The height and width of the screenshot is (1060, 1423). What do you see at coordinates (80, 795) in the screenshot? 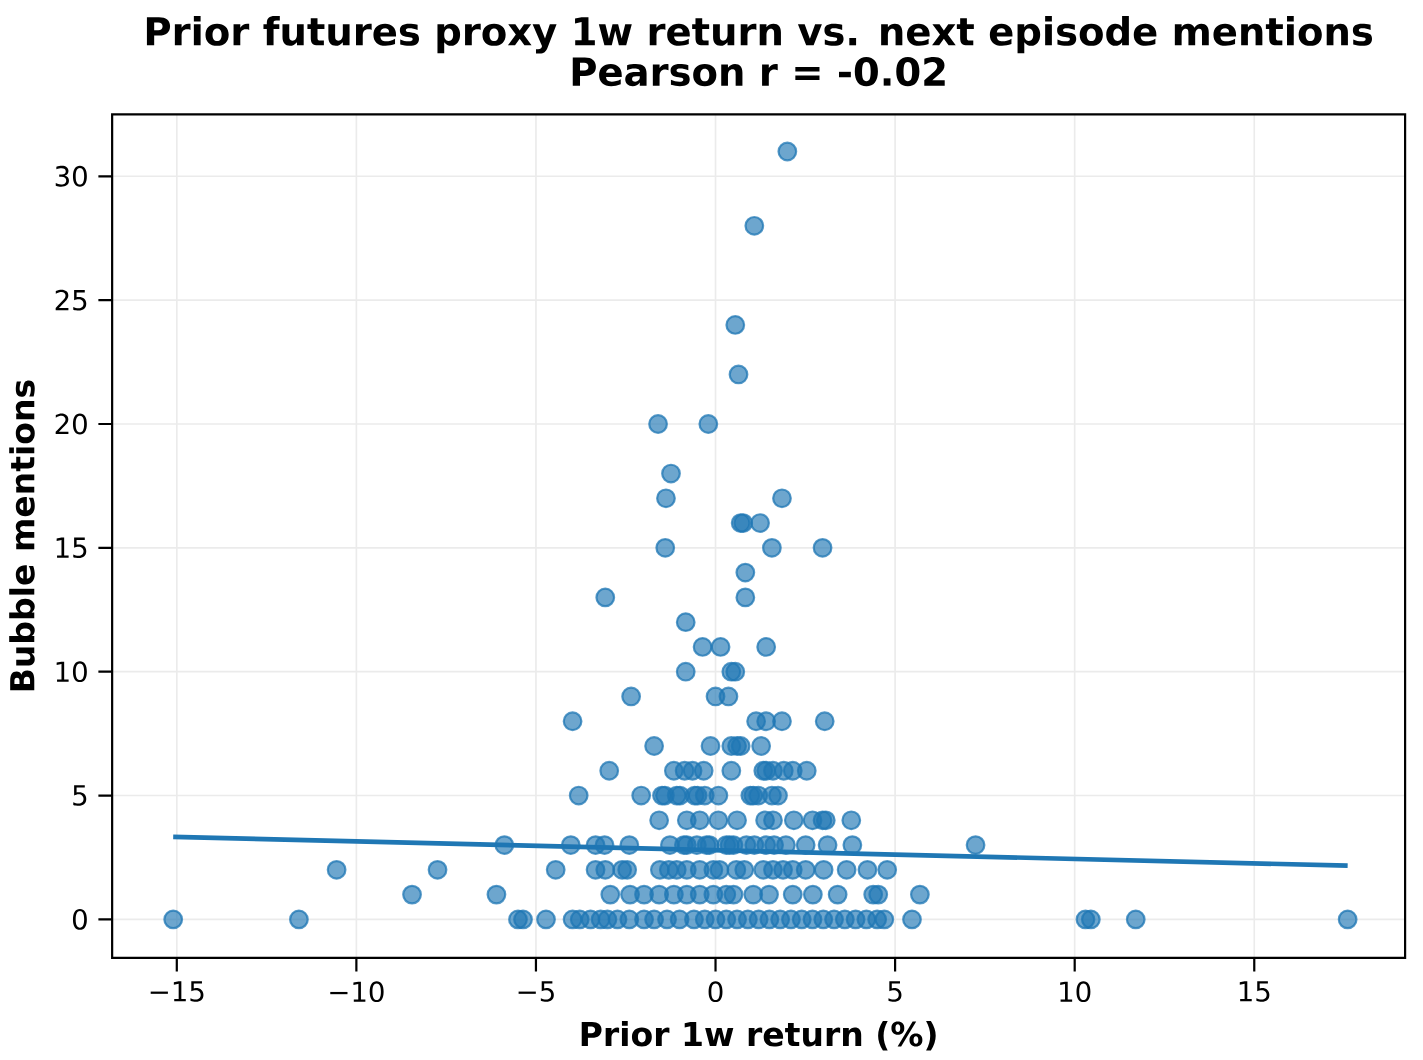
I see `y-tick-label: 5` at bounding box center [80, 795].